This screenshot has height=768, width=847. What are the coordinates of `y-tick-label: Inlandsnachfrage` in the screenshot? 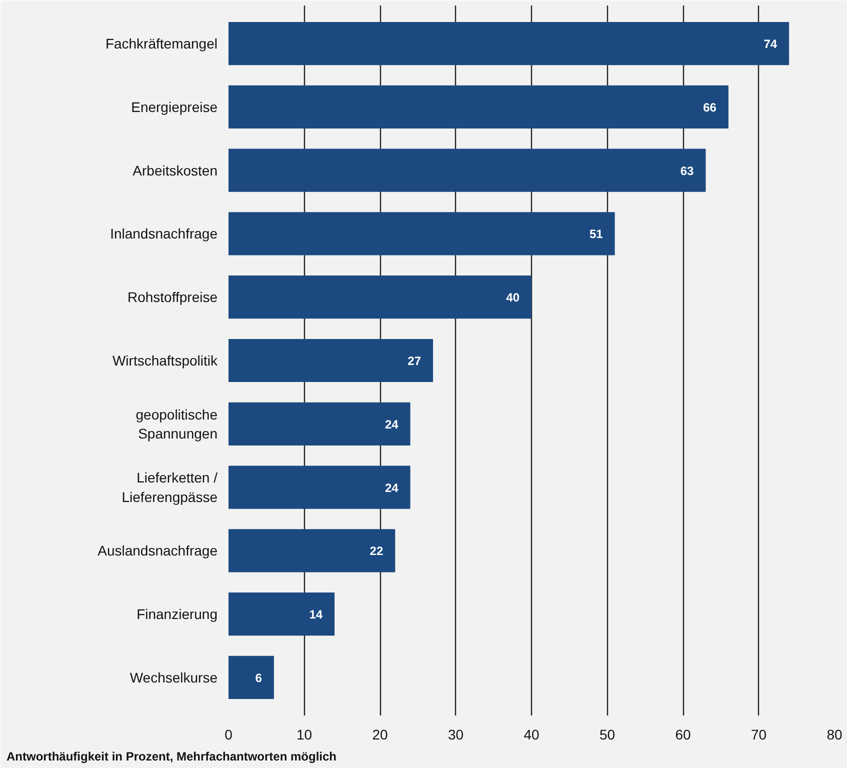 It's located at (164, 234).